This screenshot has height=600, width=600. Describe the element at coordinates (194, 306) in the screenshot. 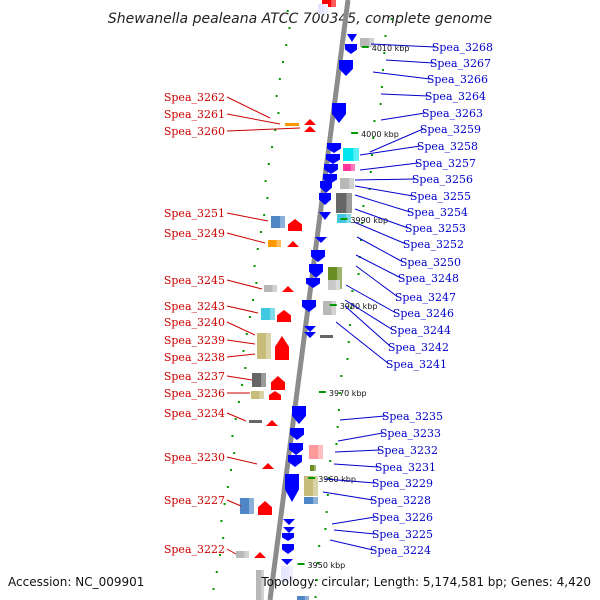

I see `gene-label: Spea_3243` at that location.